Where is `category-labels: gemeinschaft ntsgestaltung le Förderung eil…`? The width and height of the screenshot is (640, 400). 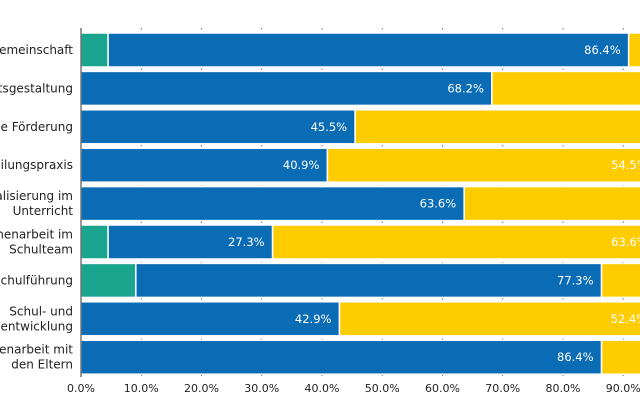 category-labels: gemeinschaft ntsgestaltung le Förderung eil… is located at coordinates (36, 207).